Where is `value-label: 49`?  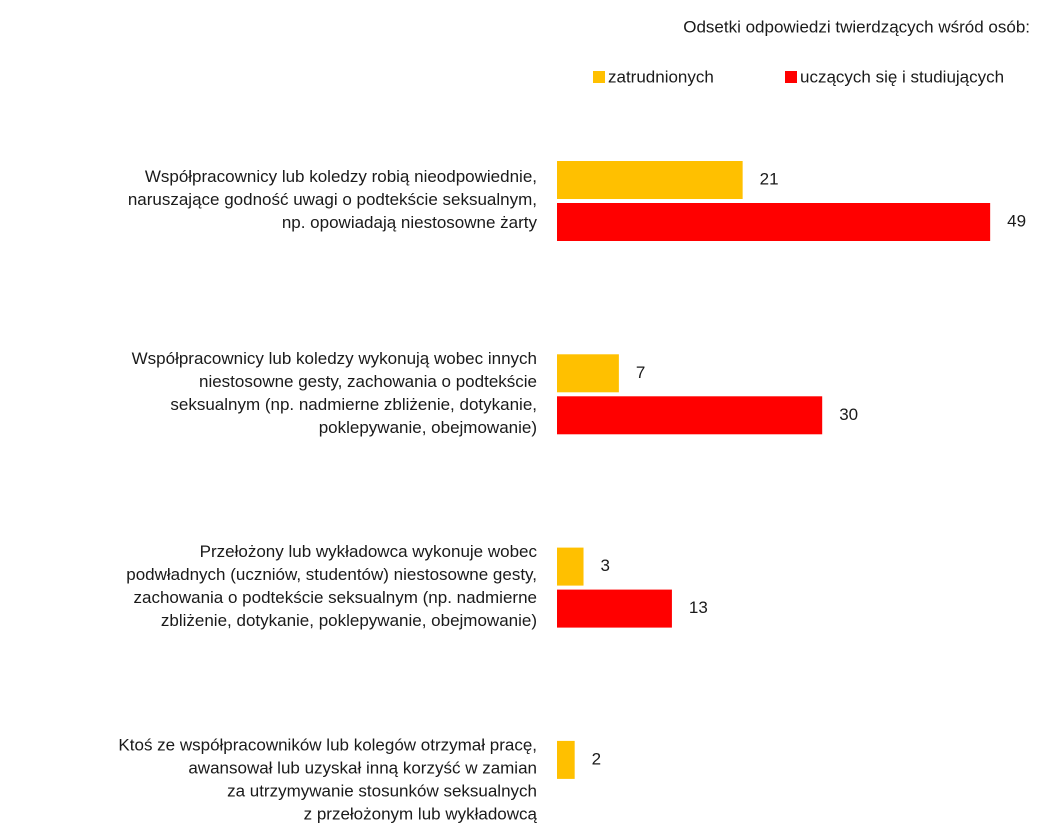 value-label: 49 is located at coordinates (1016, 220).